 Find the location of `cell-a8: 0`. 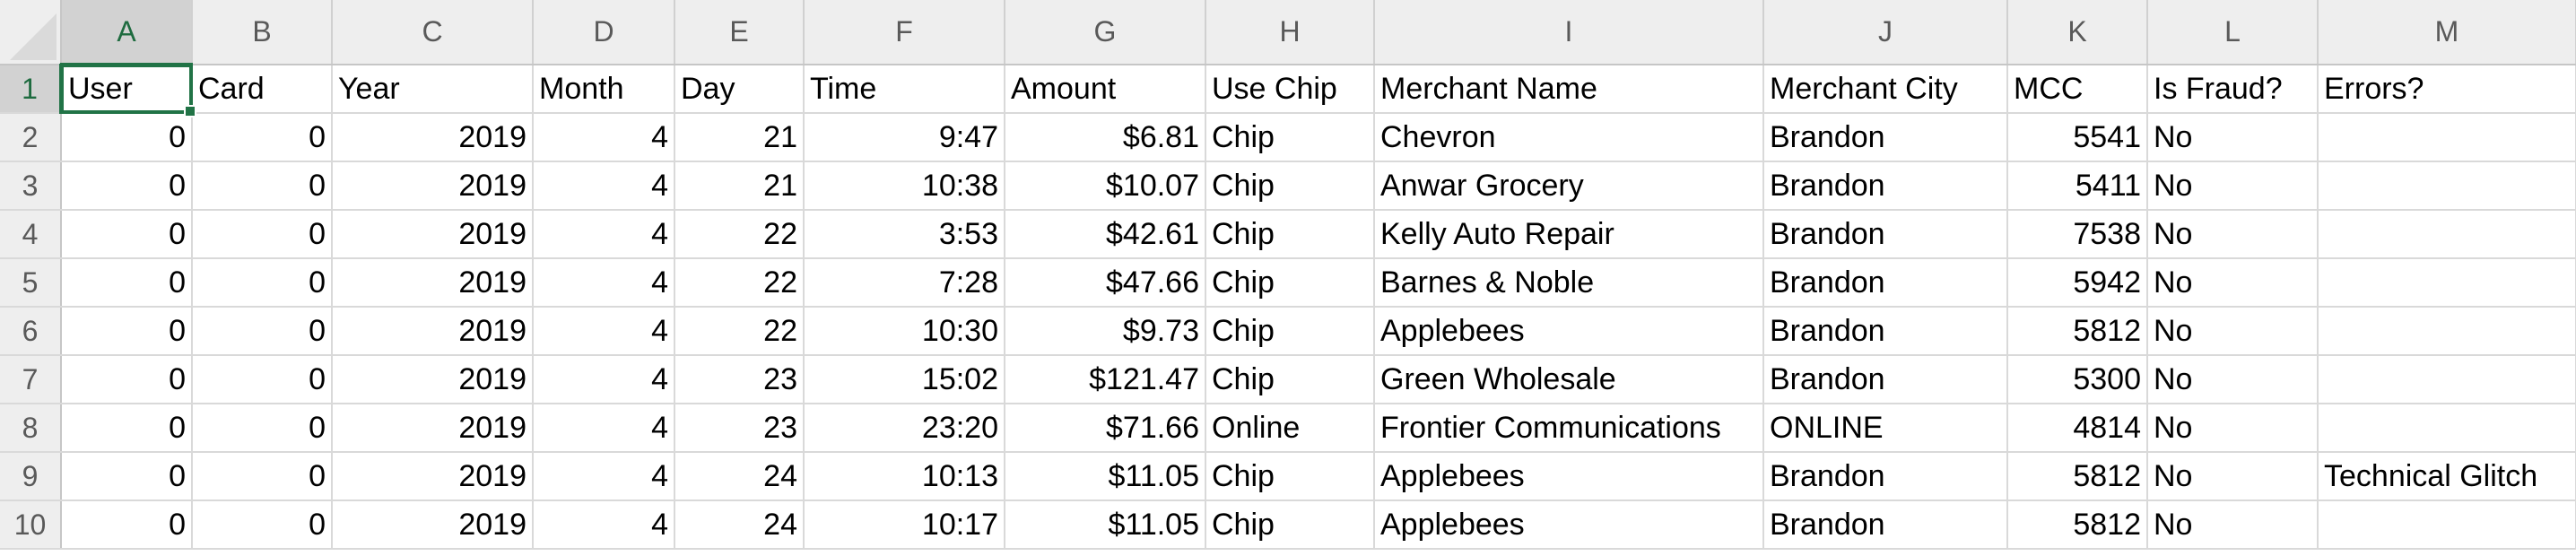

cell-a8: 0 is located at coordinates (127, 428).